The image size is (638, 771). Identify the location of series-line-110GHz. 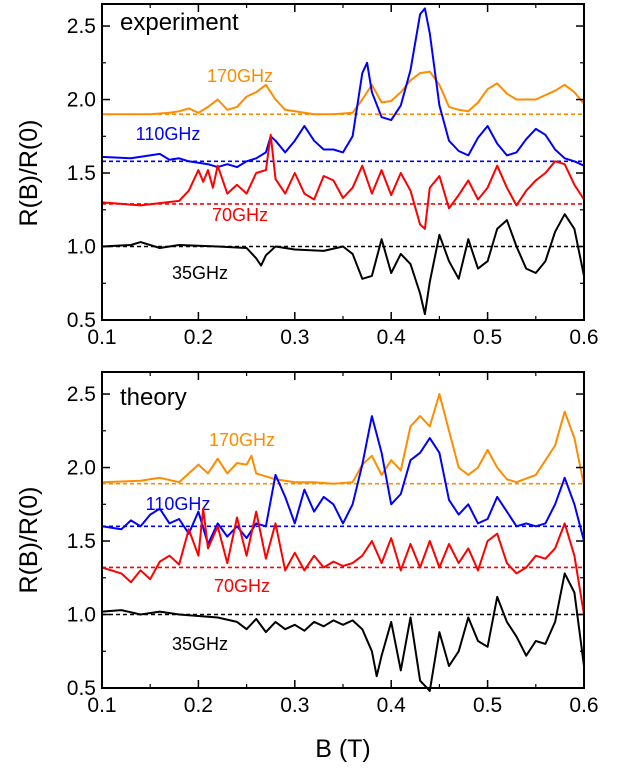
(343, 480).